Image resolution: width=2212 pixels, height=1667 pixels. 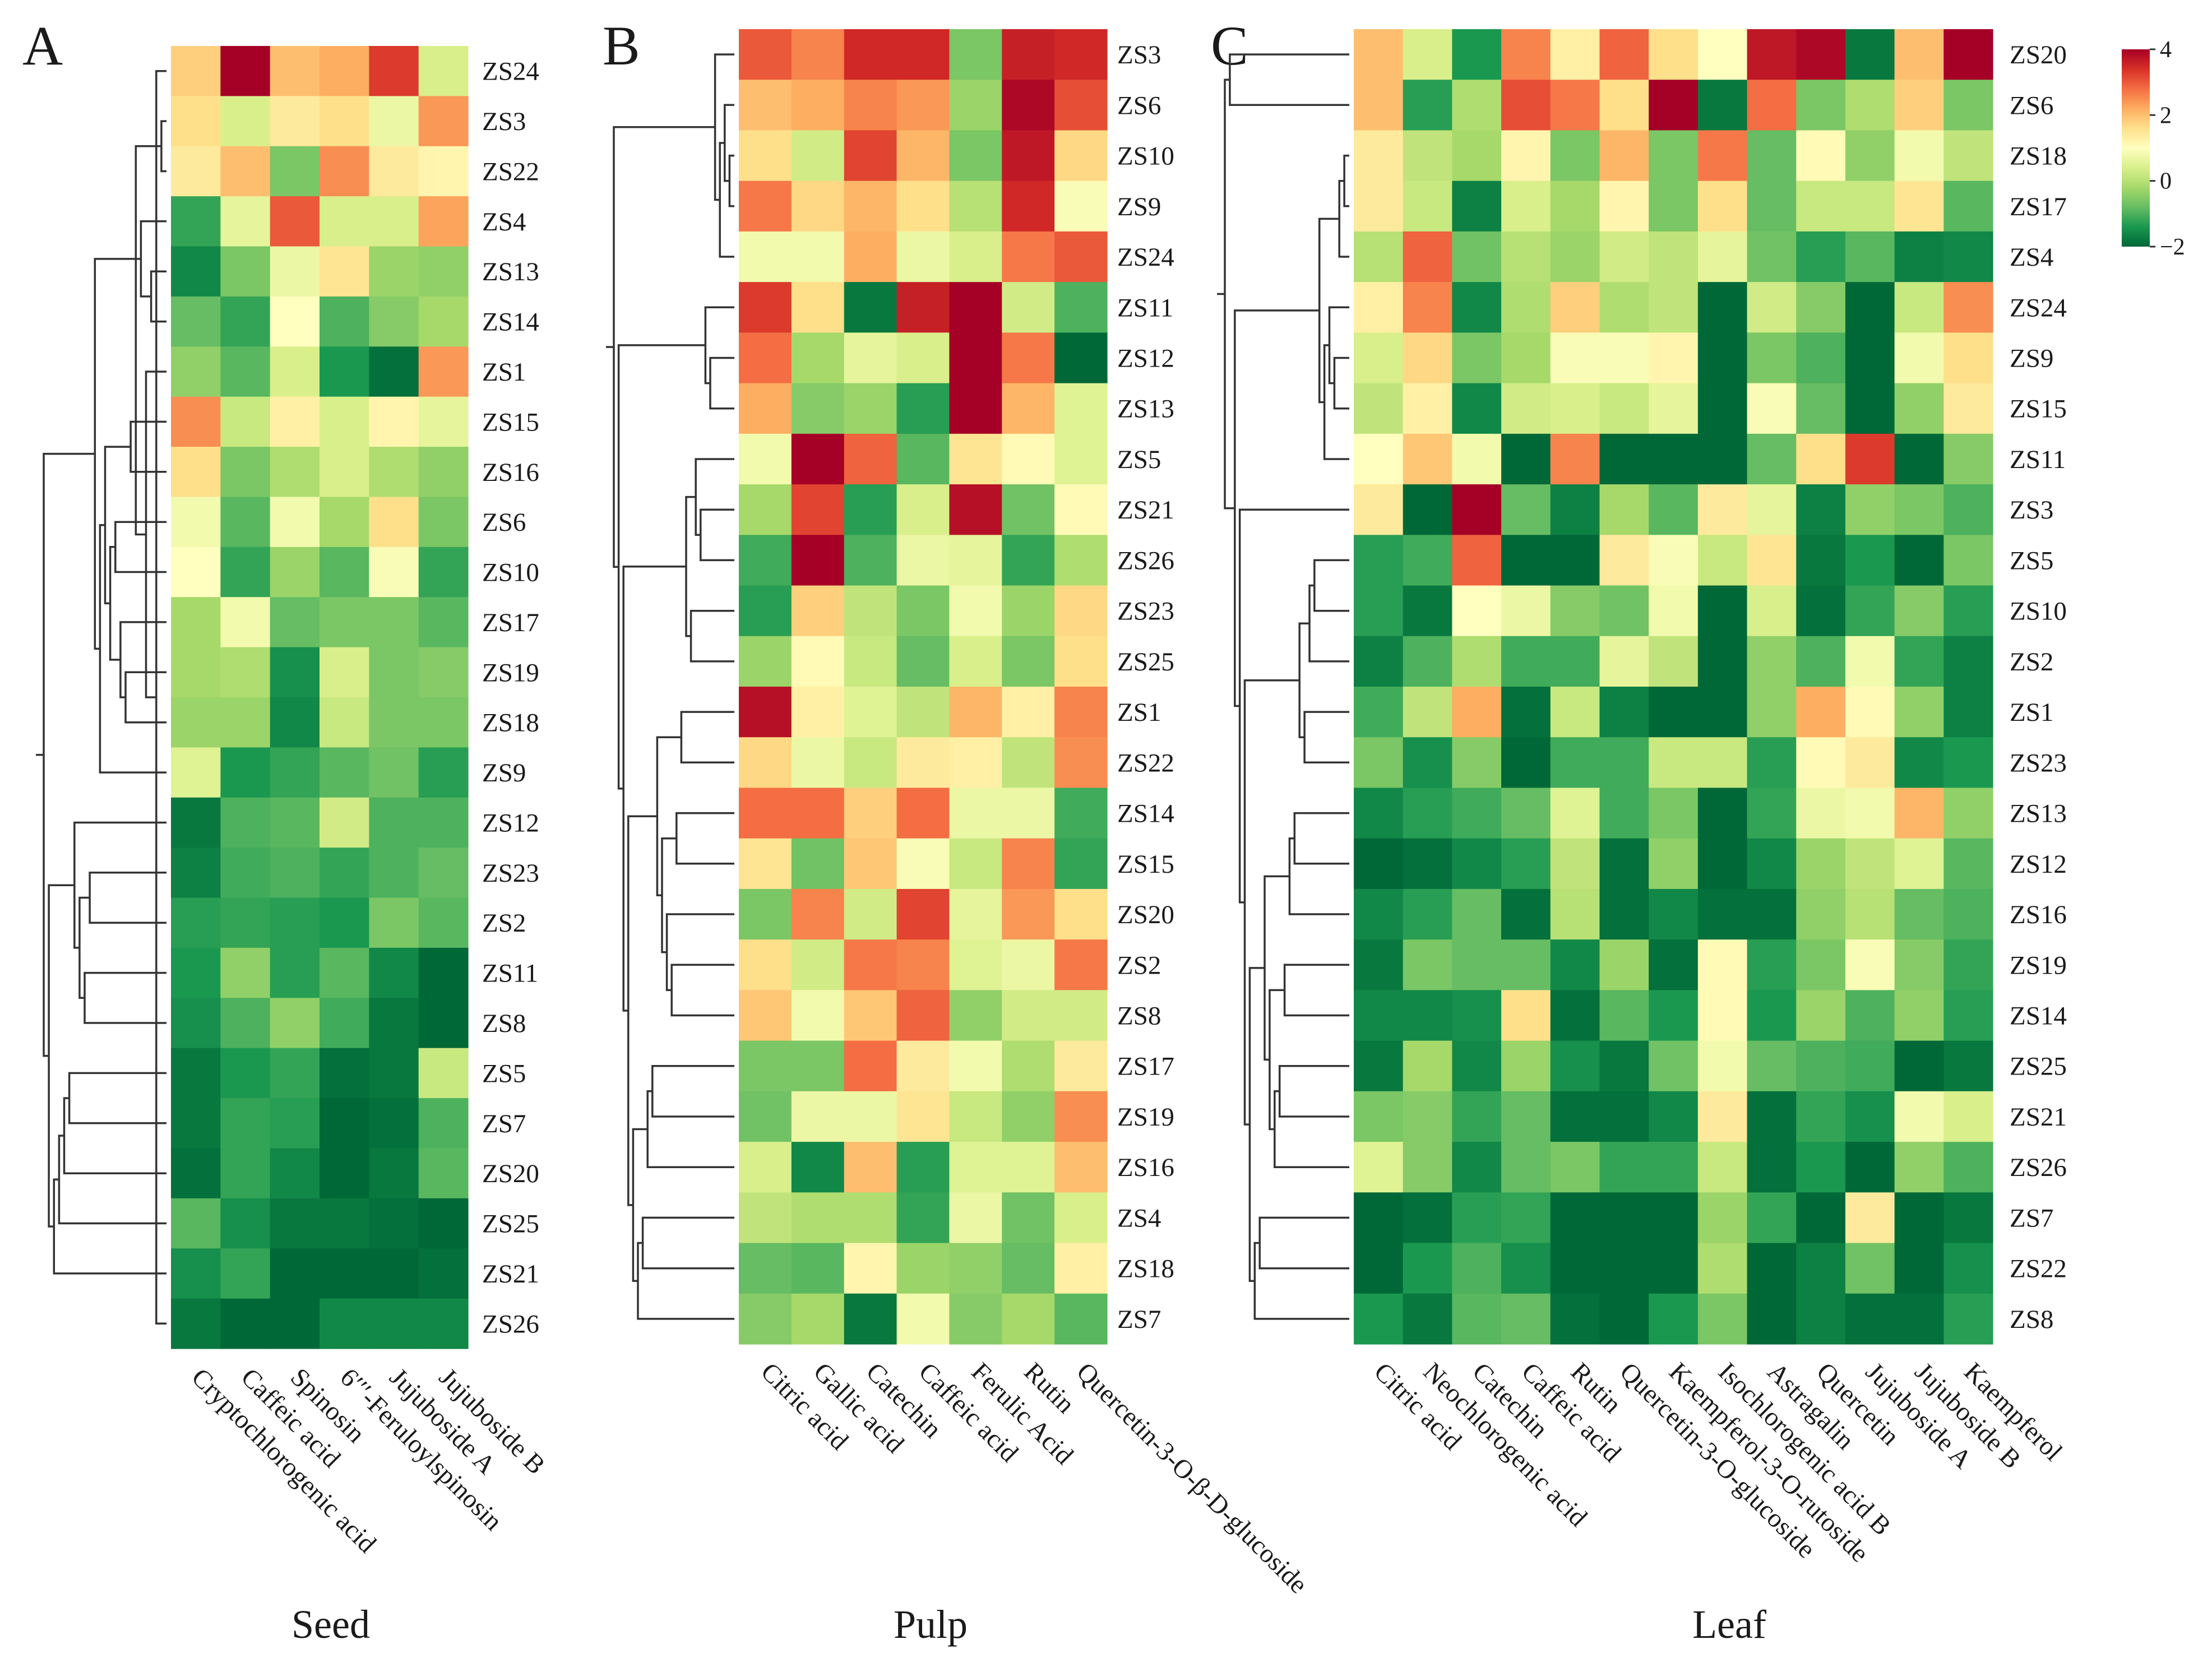 I want to click on row-label: ZS23, so click(x=510, y=873).